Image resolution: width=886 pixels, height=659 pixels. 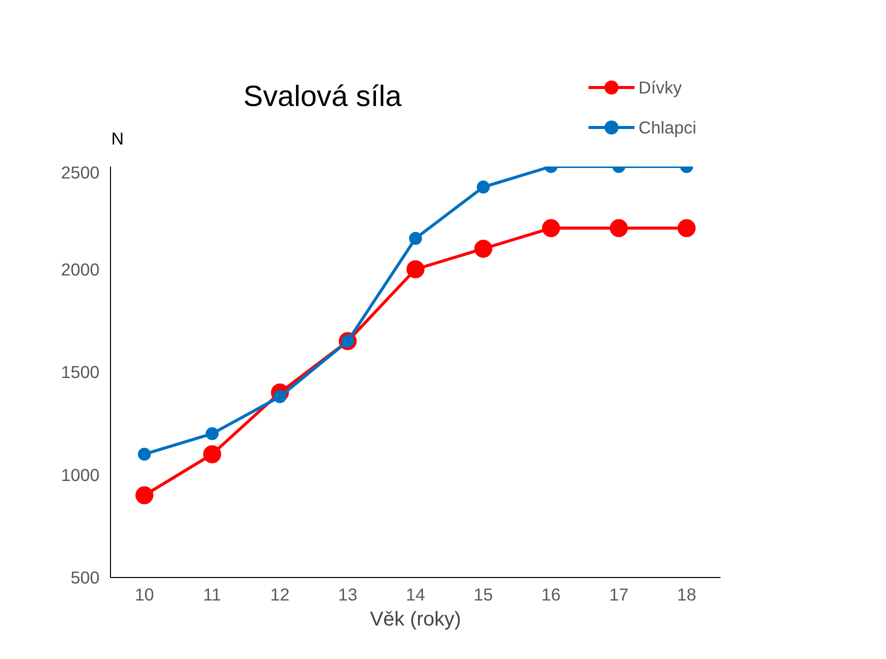 I want to click on y-tick-label: 500, so click(x=85, y=578).